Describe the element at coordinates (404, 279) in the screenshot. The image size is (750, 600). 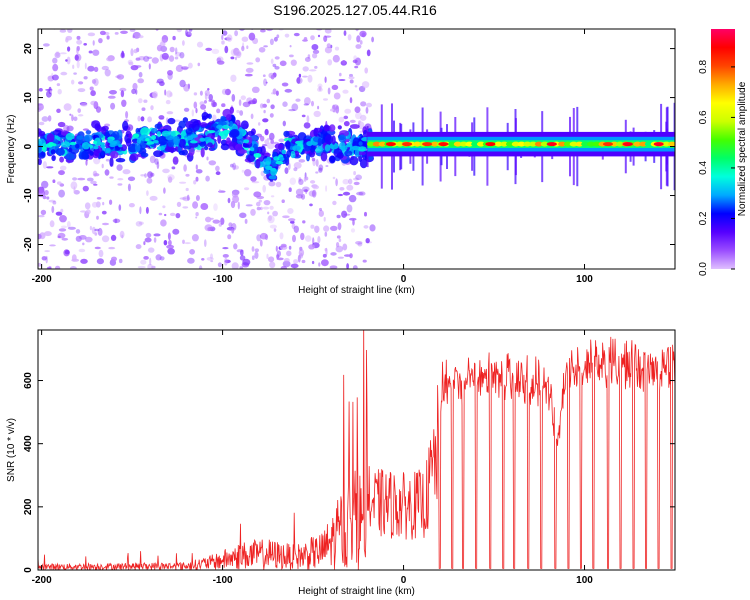
I see `x-tick-label: 0` at that location.